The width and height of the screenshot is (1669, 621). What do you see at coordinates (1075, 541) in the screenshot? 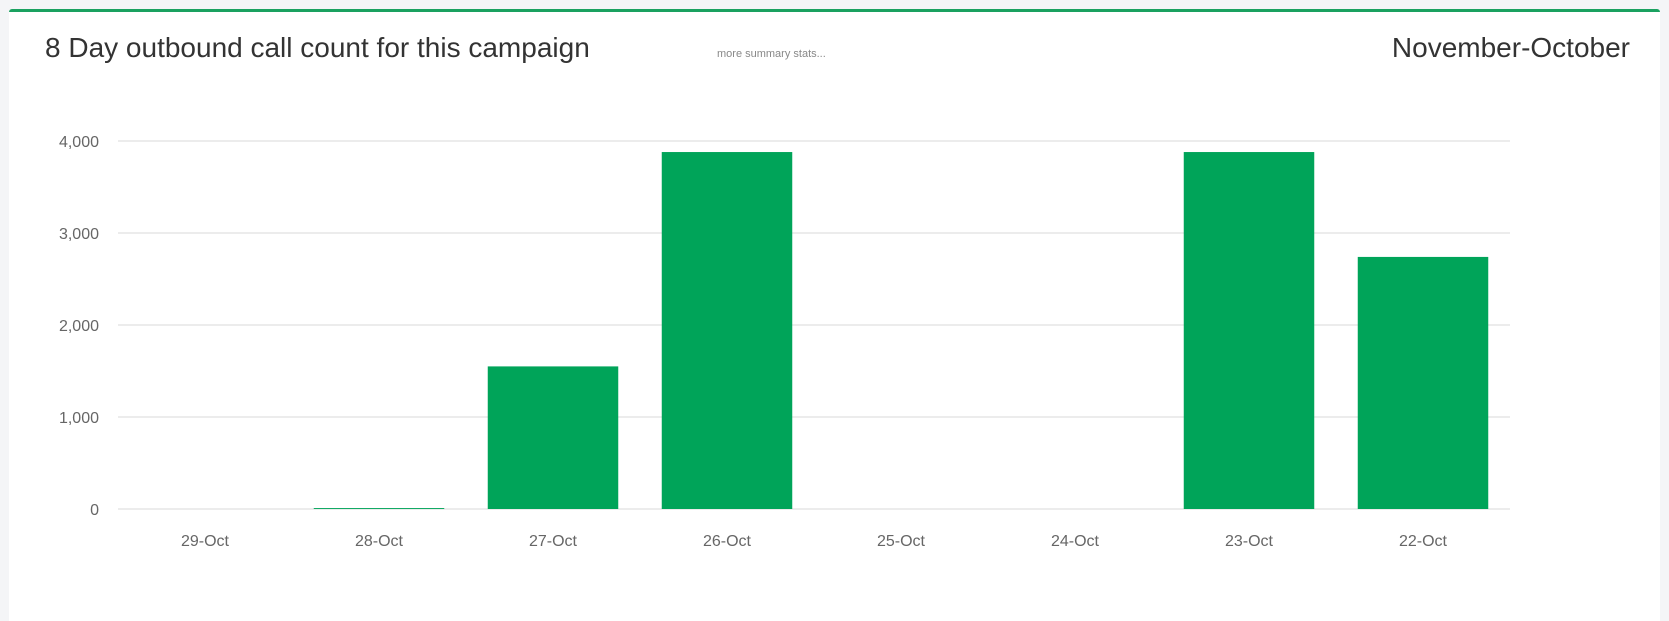
I see `x-tick-label-24-Oct: 24-Oct` at bounding box center [1075, 541].